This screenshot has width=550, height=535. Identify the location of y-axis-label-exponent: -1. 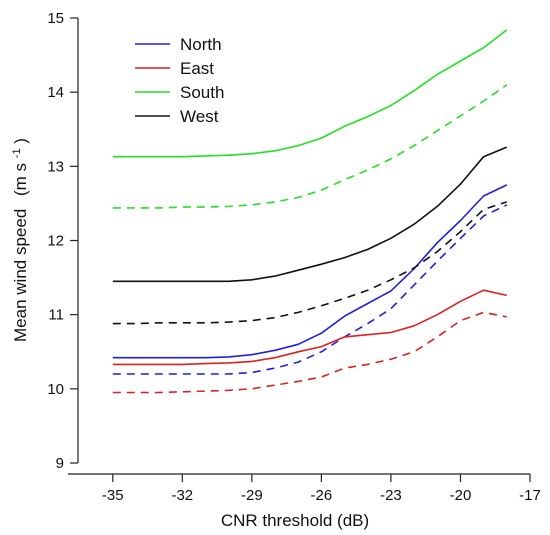
(17, 153).